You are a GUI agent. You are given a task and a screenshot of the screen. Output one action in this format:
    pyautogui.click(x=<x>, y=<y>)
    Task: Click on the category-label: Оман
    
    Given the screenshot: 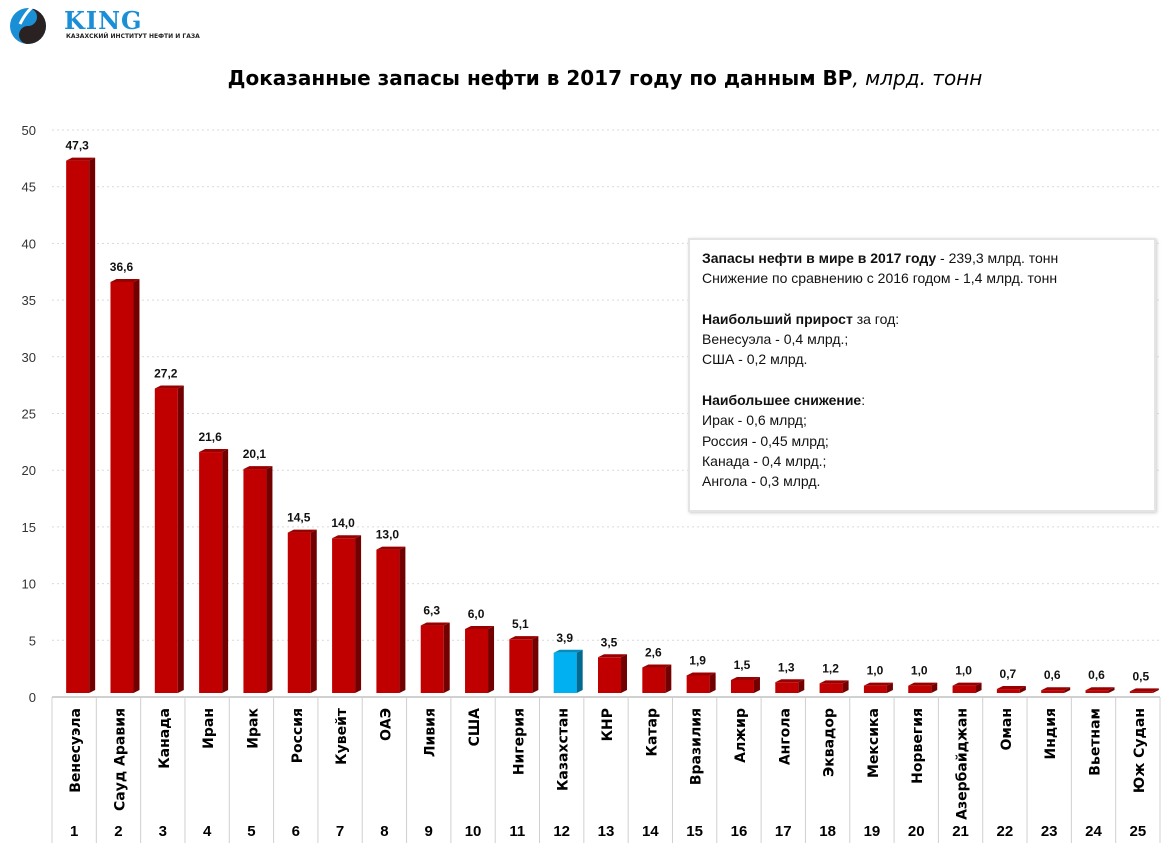 What is the action you would take?
    pyautogui.click(x=1007, y=729)
    